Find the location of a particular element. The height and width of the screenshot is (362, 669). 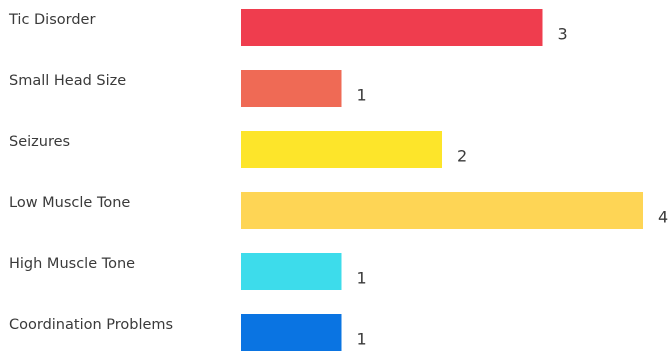

category-label: Low Muscle Tone is located at coordinates (69, 203).